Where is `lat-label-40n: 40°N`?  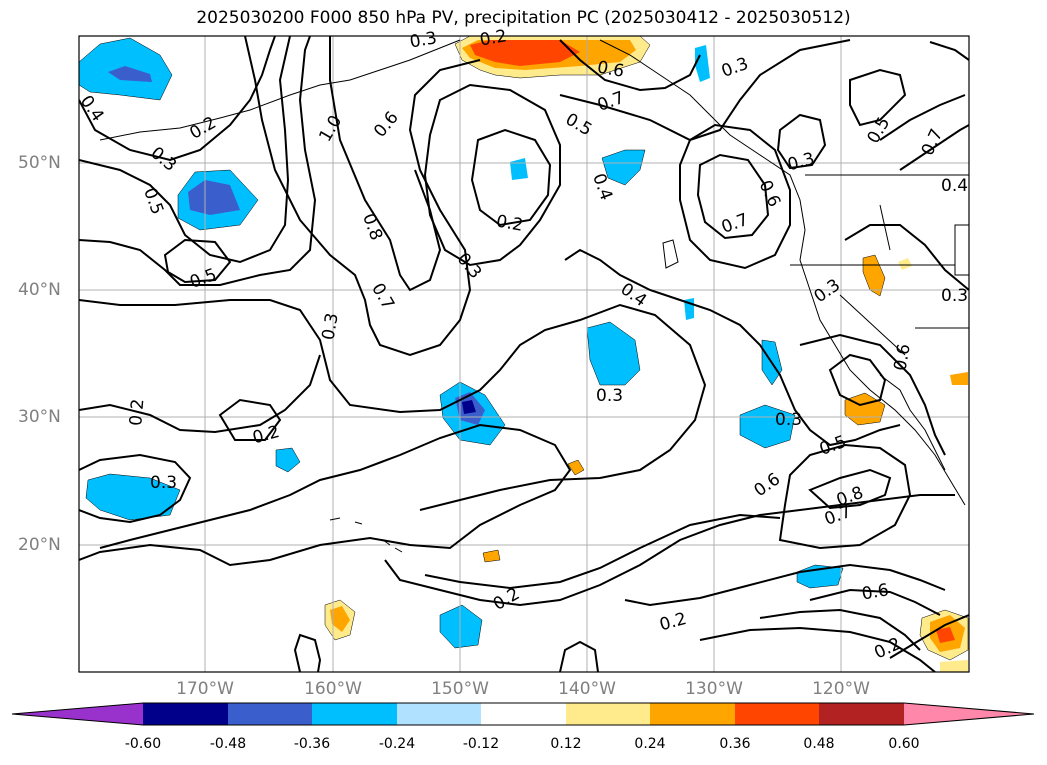
lat-label-40n: 40°N is located at coordinates (39, 290).